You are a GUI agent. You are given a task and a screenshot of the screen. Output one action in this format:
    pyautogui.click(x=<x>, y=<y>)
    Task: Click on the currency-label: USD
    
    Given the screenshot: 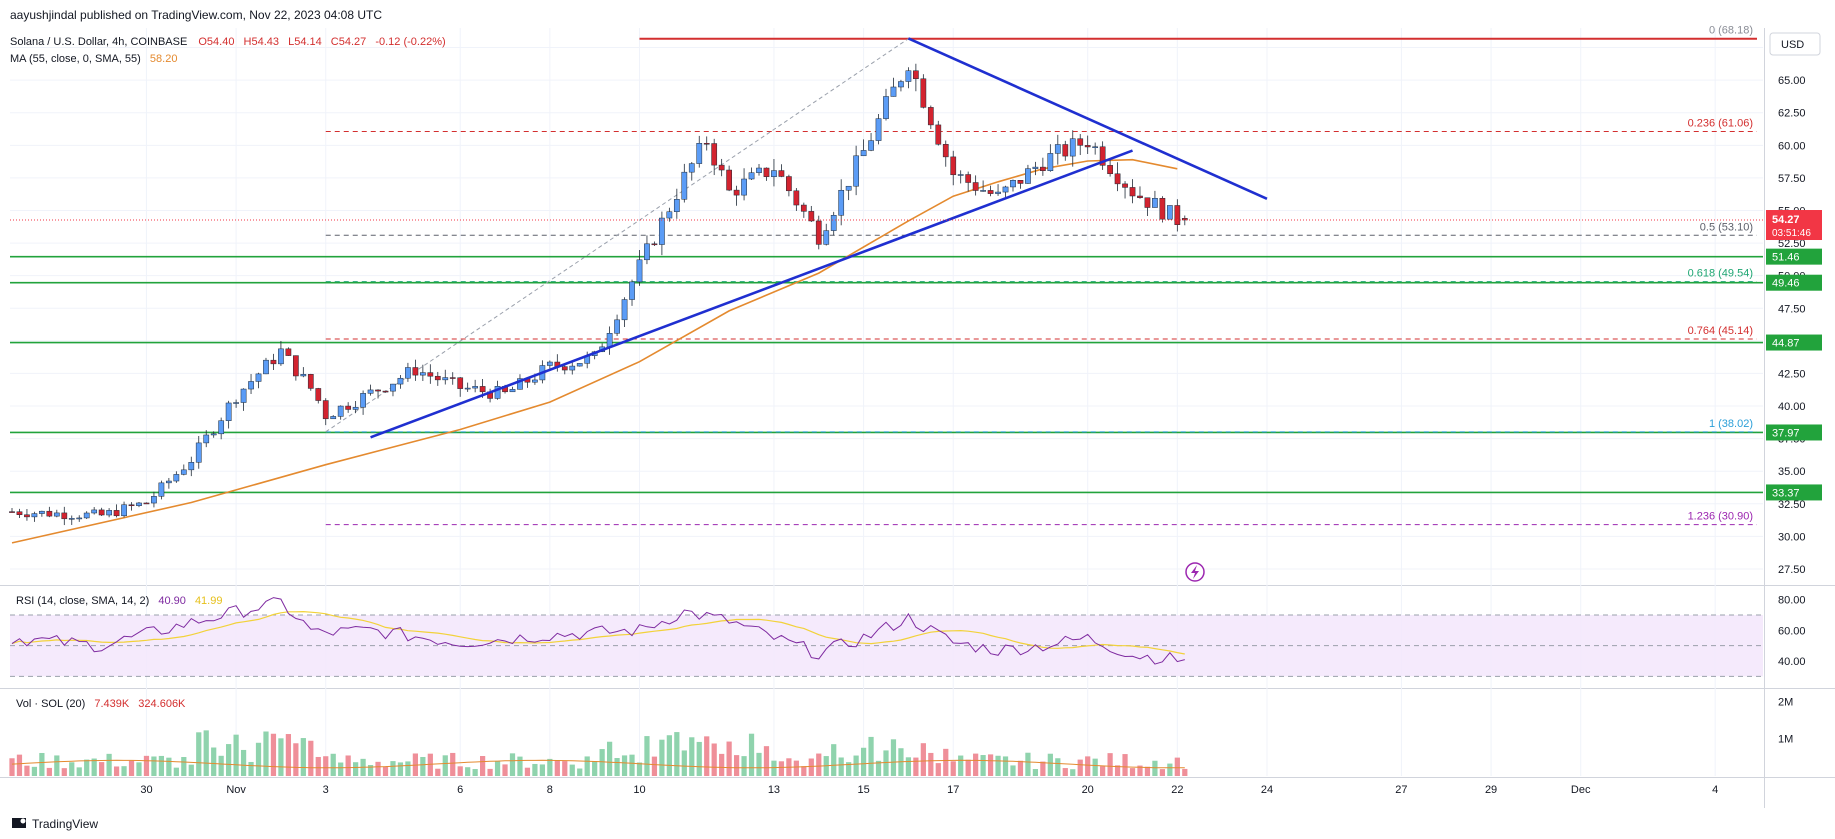 What is the action you would take?
    pyautogui.click(x=1792, y=45)
    